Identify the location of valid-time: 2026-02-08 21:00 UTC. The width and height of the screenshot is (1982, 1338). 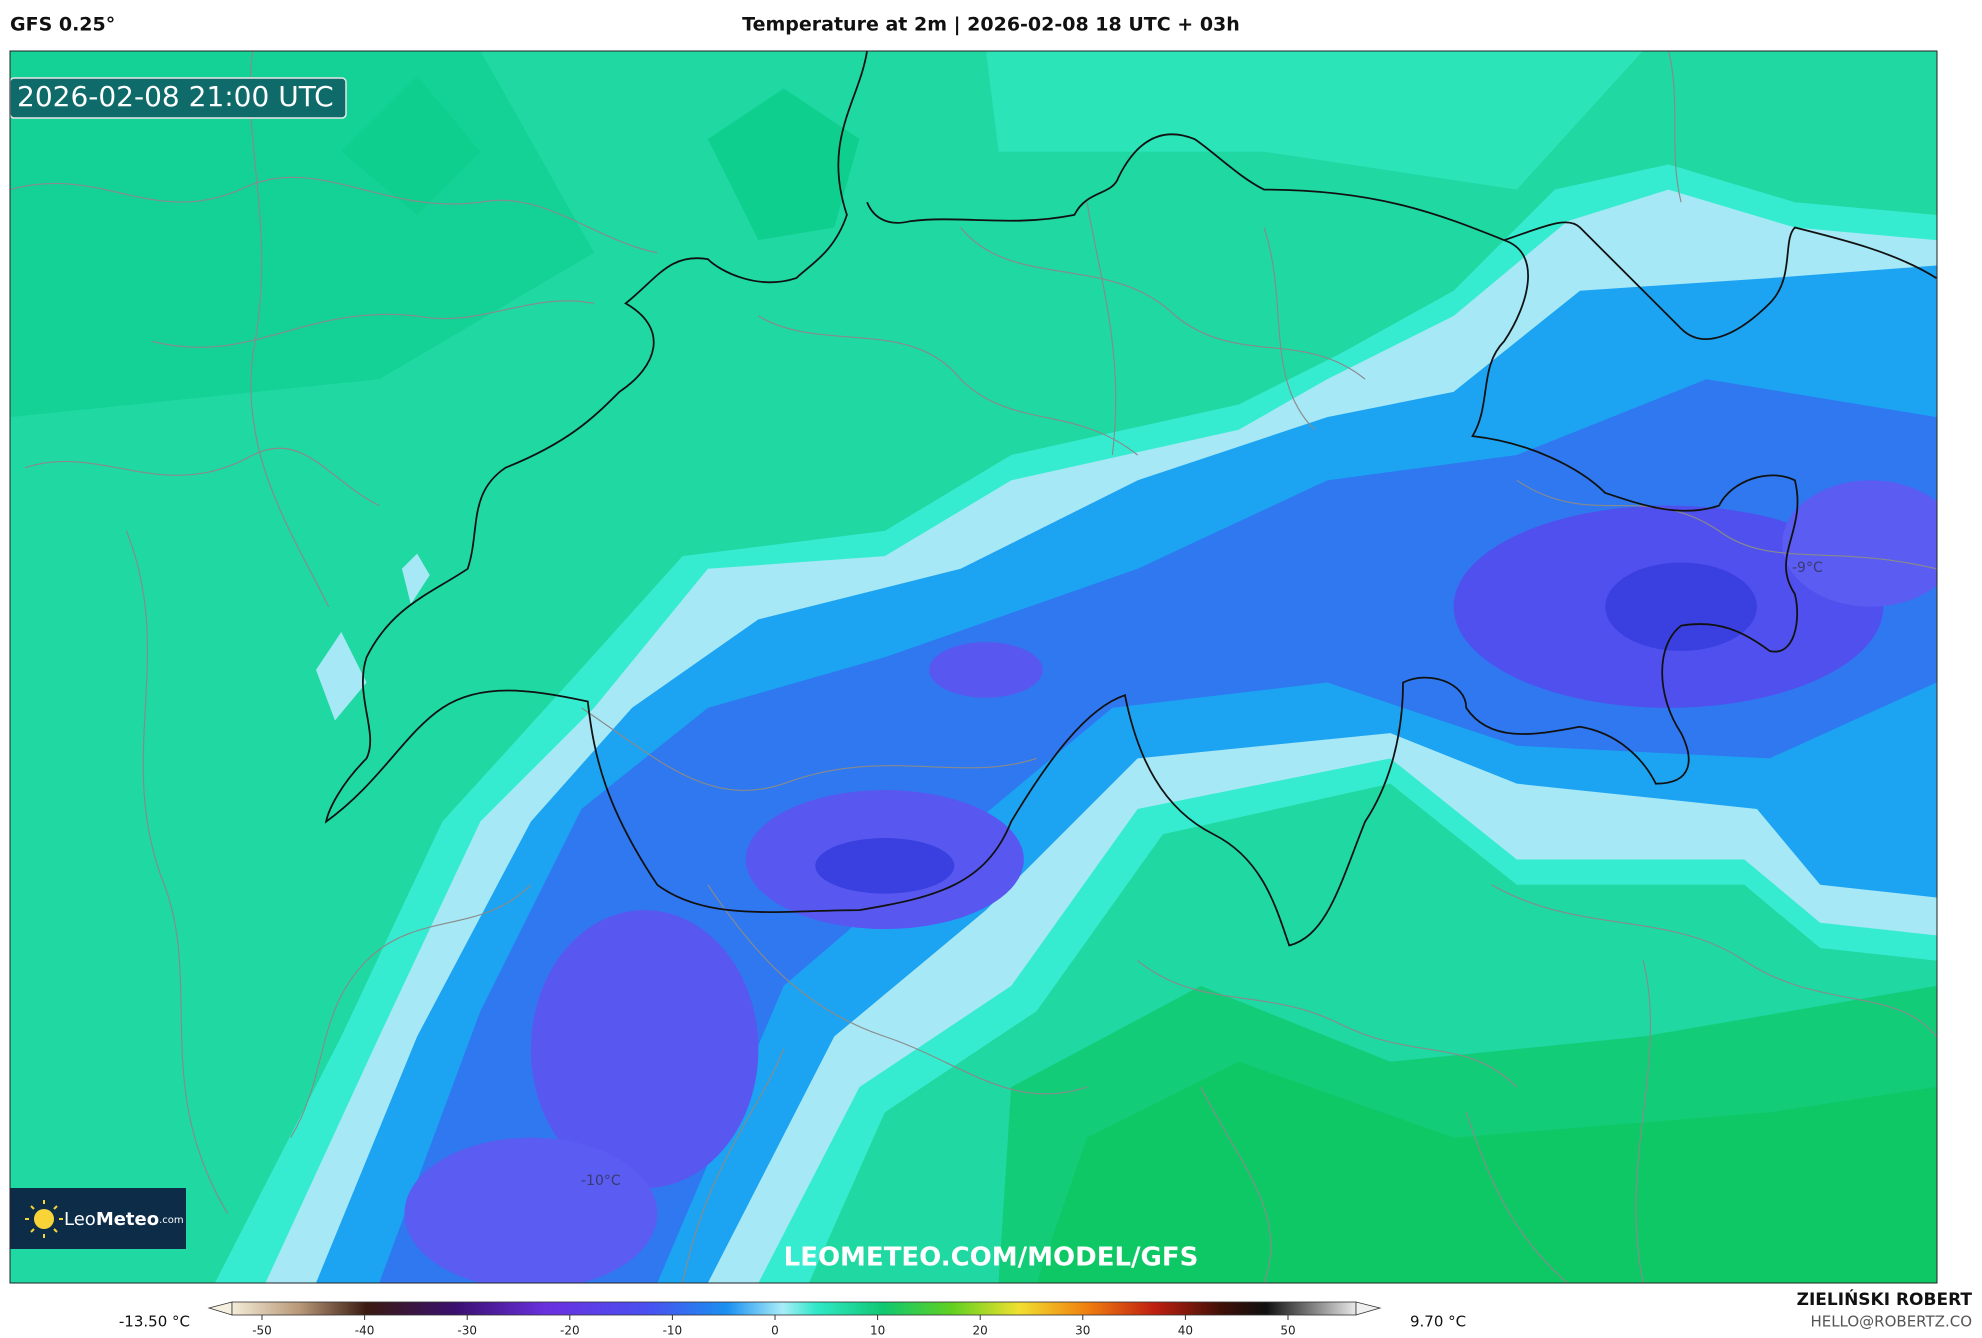
(175, 96).